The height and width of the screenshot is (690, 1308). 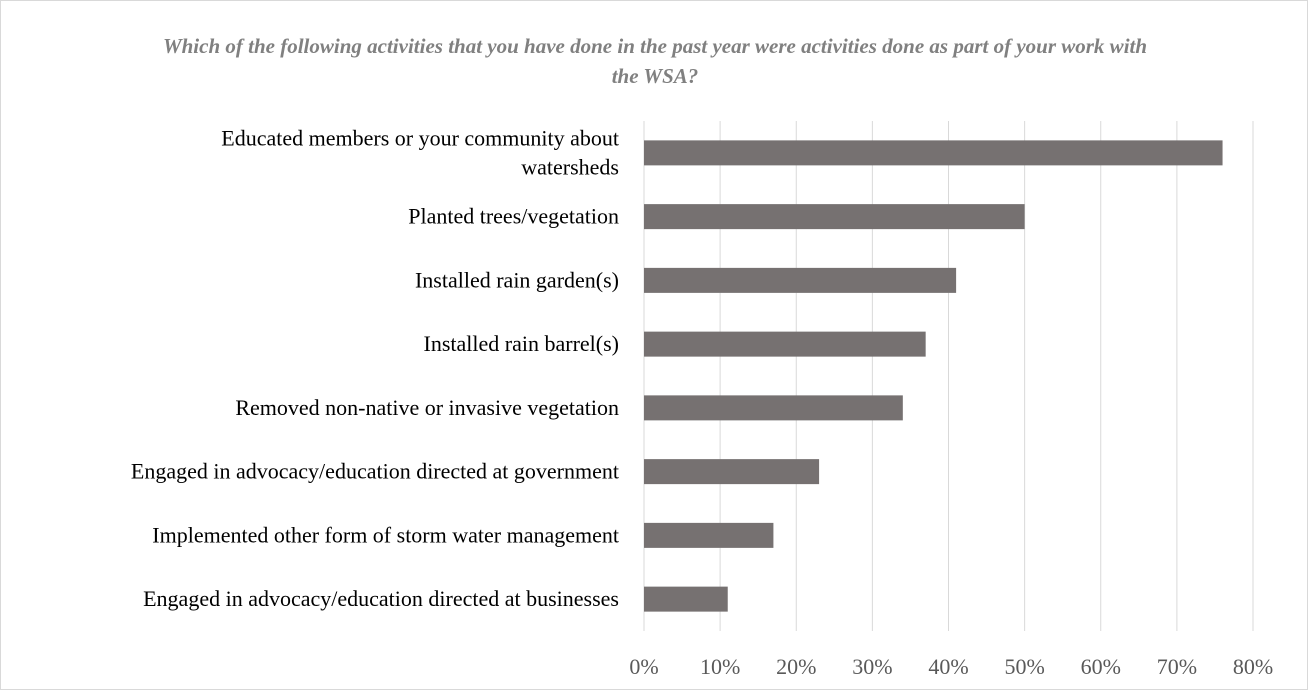 What do you see at coordinates (1177, 666) in the screenshot?
I see `x-tick-label: 70%` at bounding box center [1177, 666].